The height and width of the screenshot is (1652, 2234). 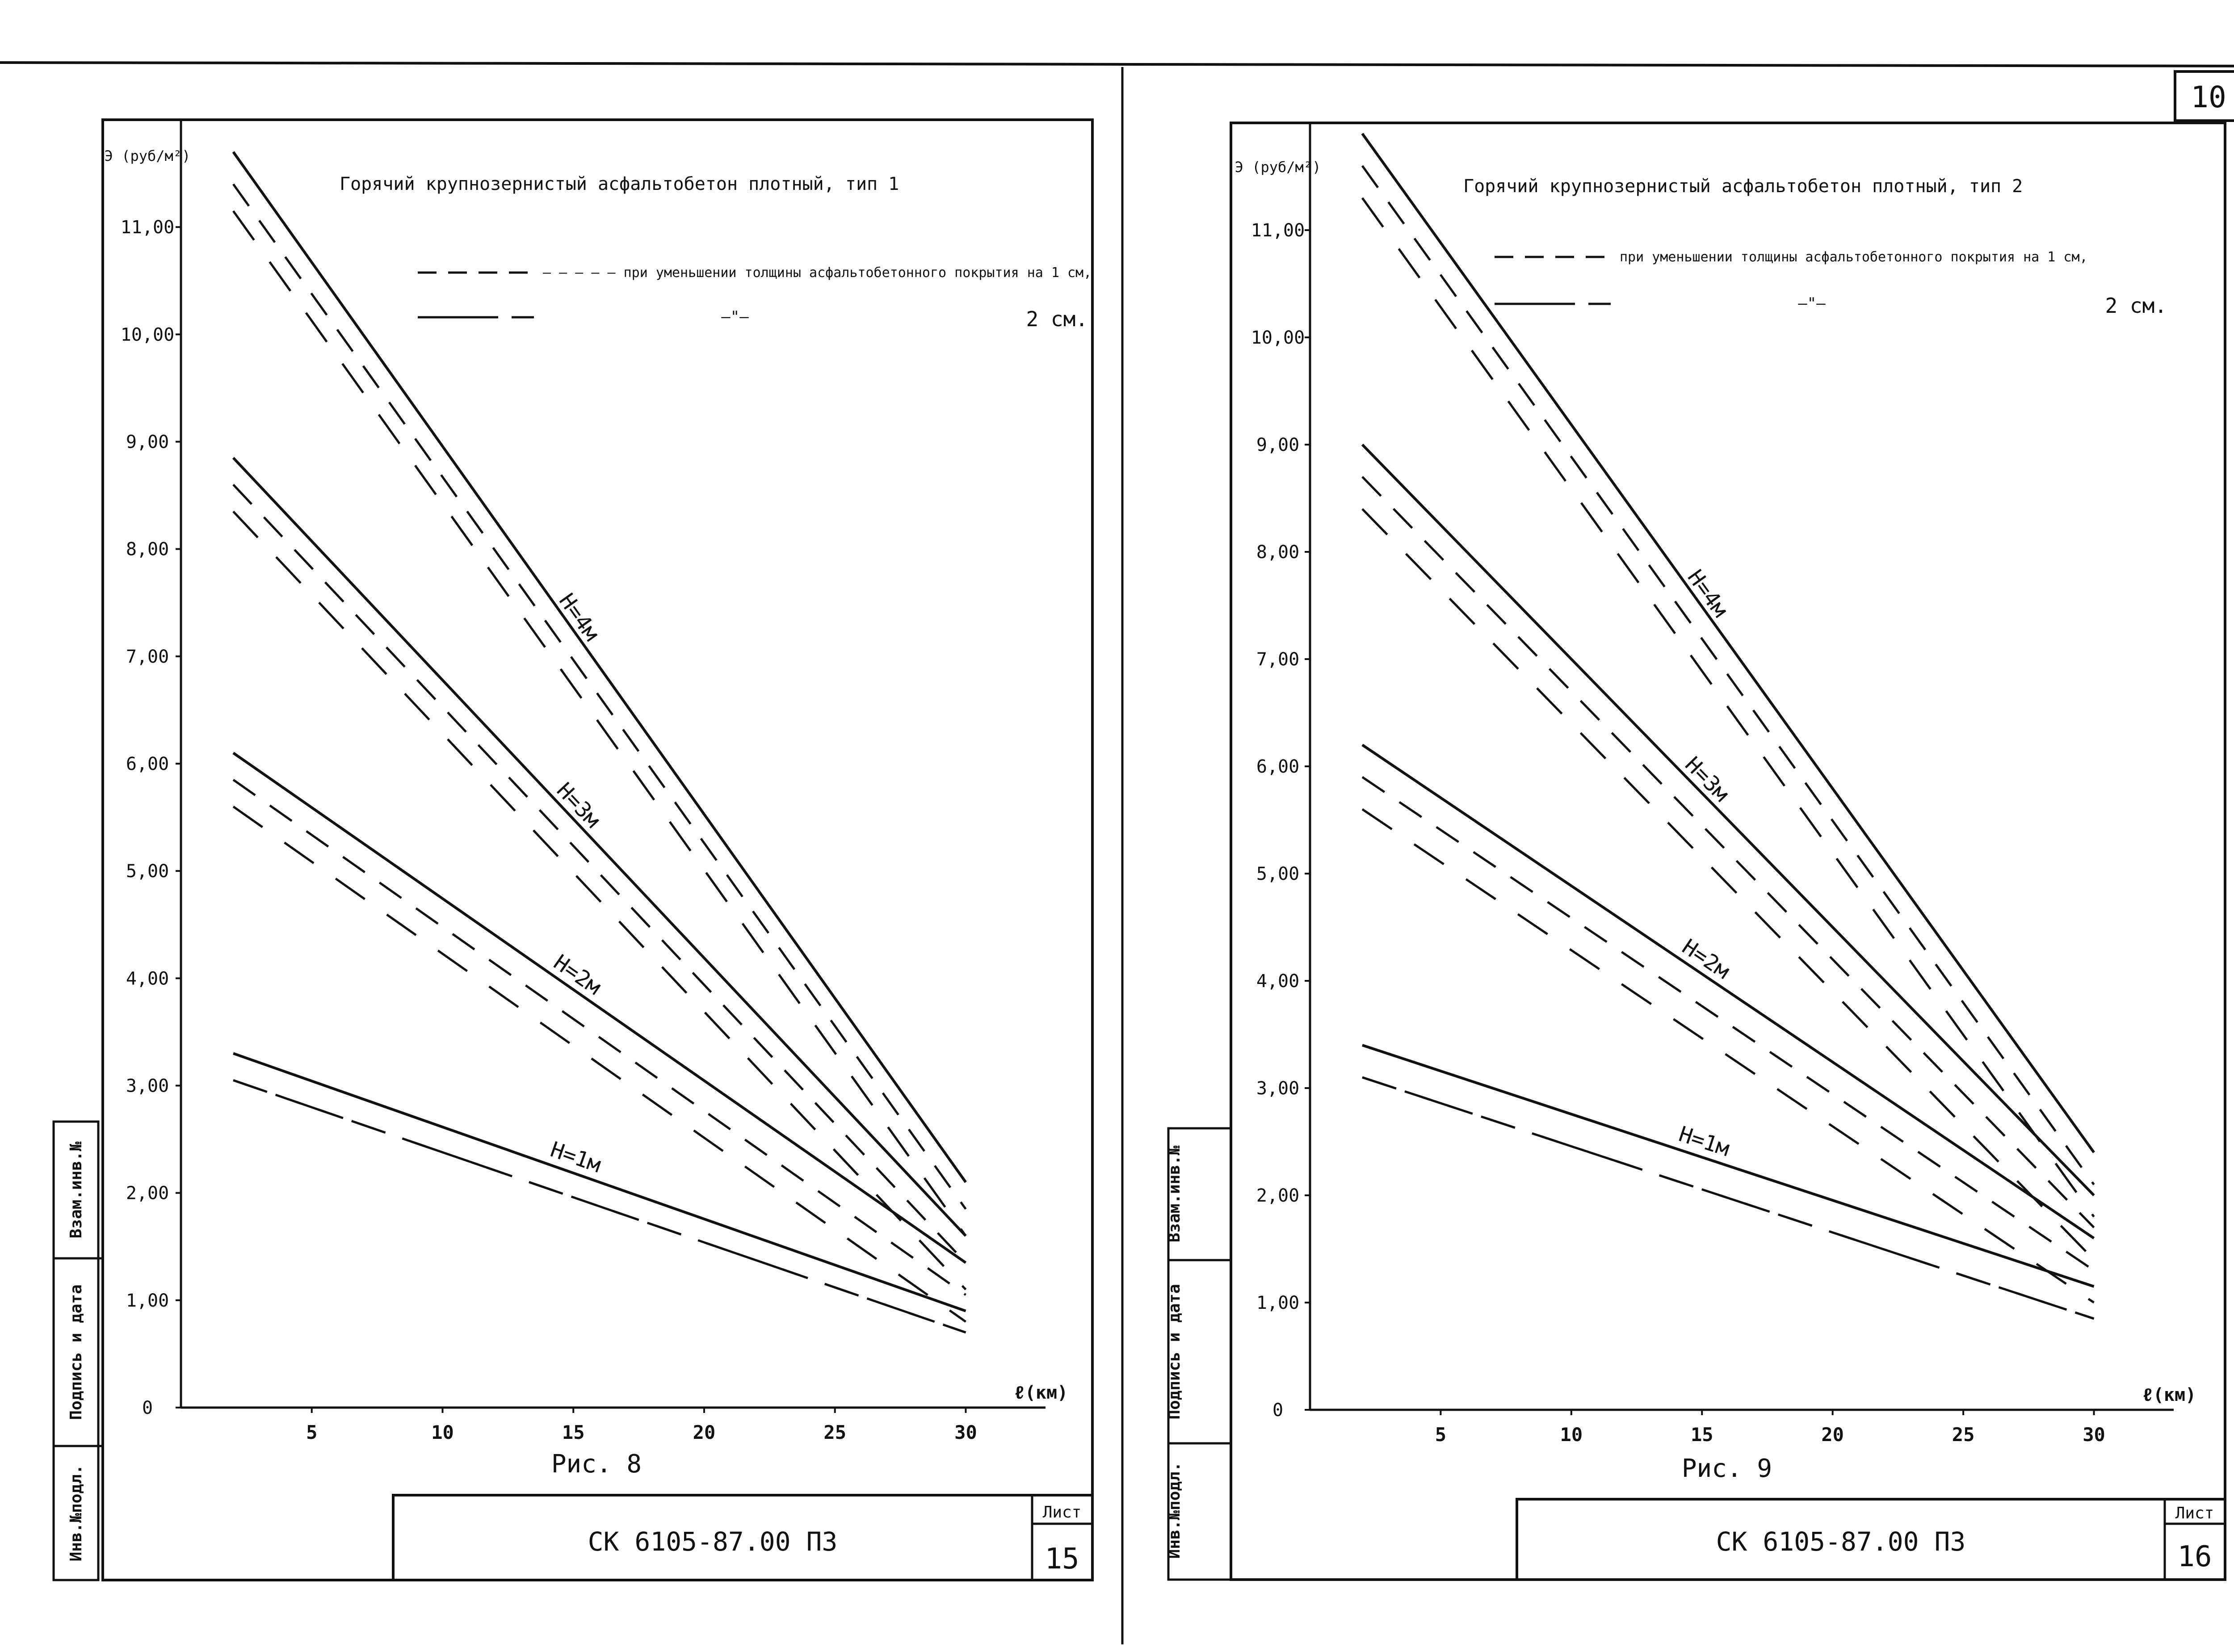 I want to click on top-rule, so click(x=1117, y=64).